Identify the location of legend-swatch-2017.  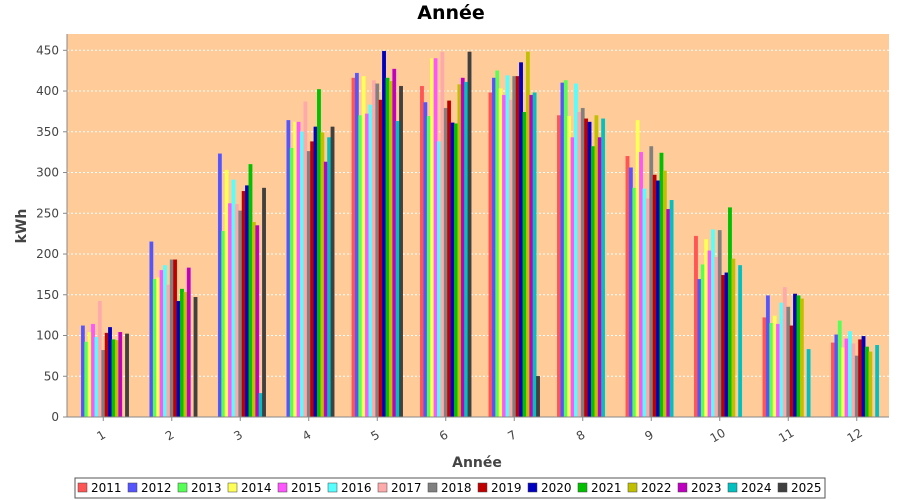
(382, 487).